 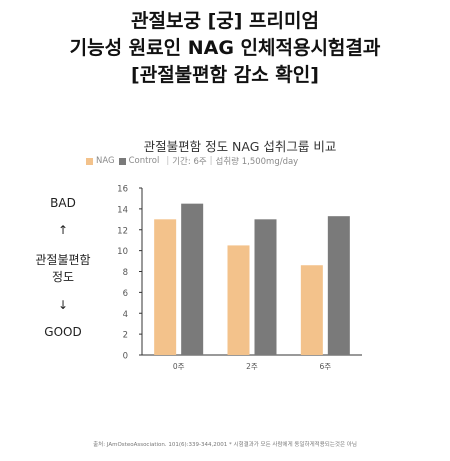 I want to click on y-tick-label: 0, so click(x=125, y=357).